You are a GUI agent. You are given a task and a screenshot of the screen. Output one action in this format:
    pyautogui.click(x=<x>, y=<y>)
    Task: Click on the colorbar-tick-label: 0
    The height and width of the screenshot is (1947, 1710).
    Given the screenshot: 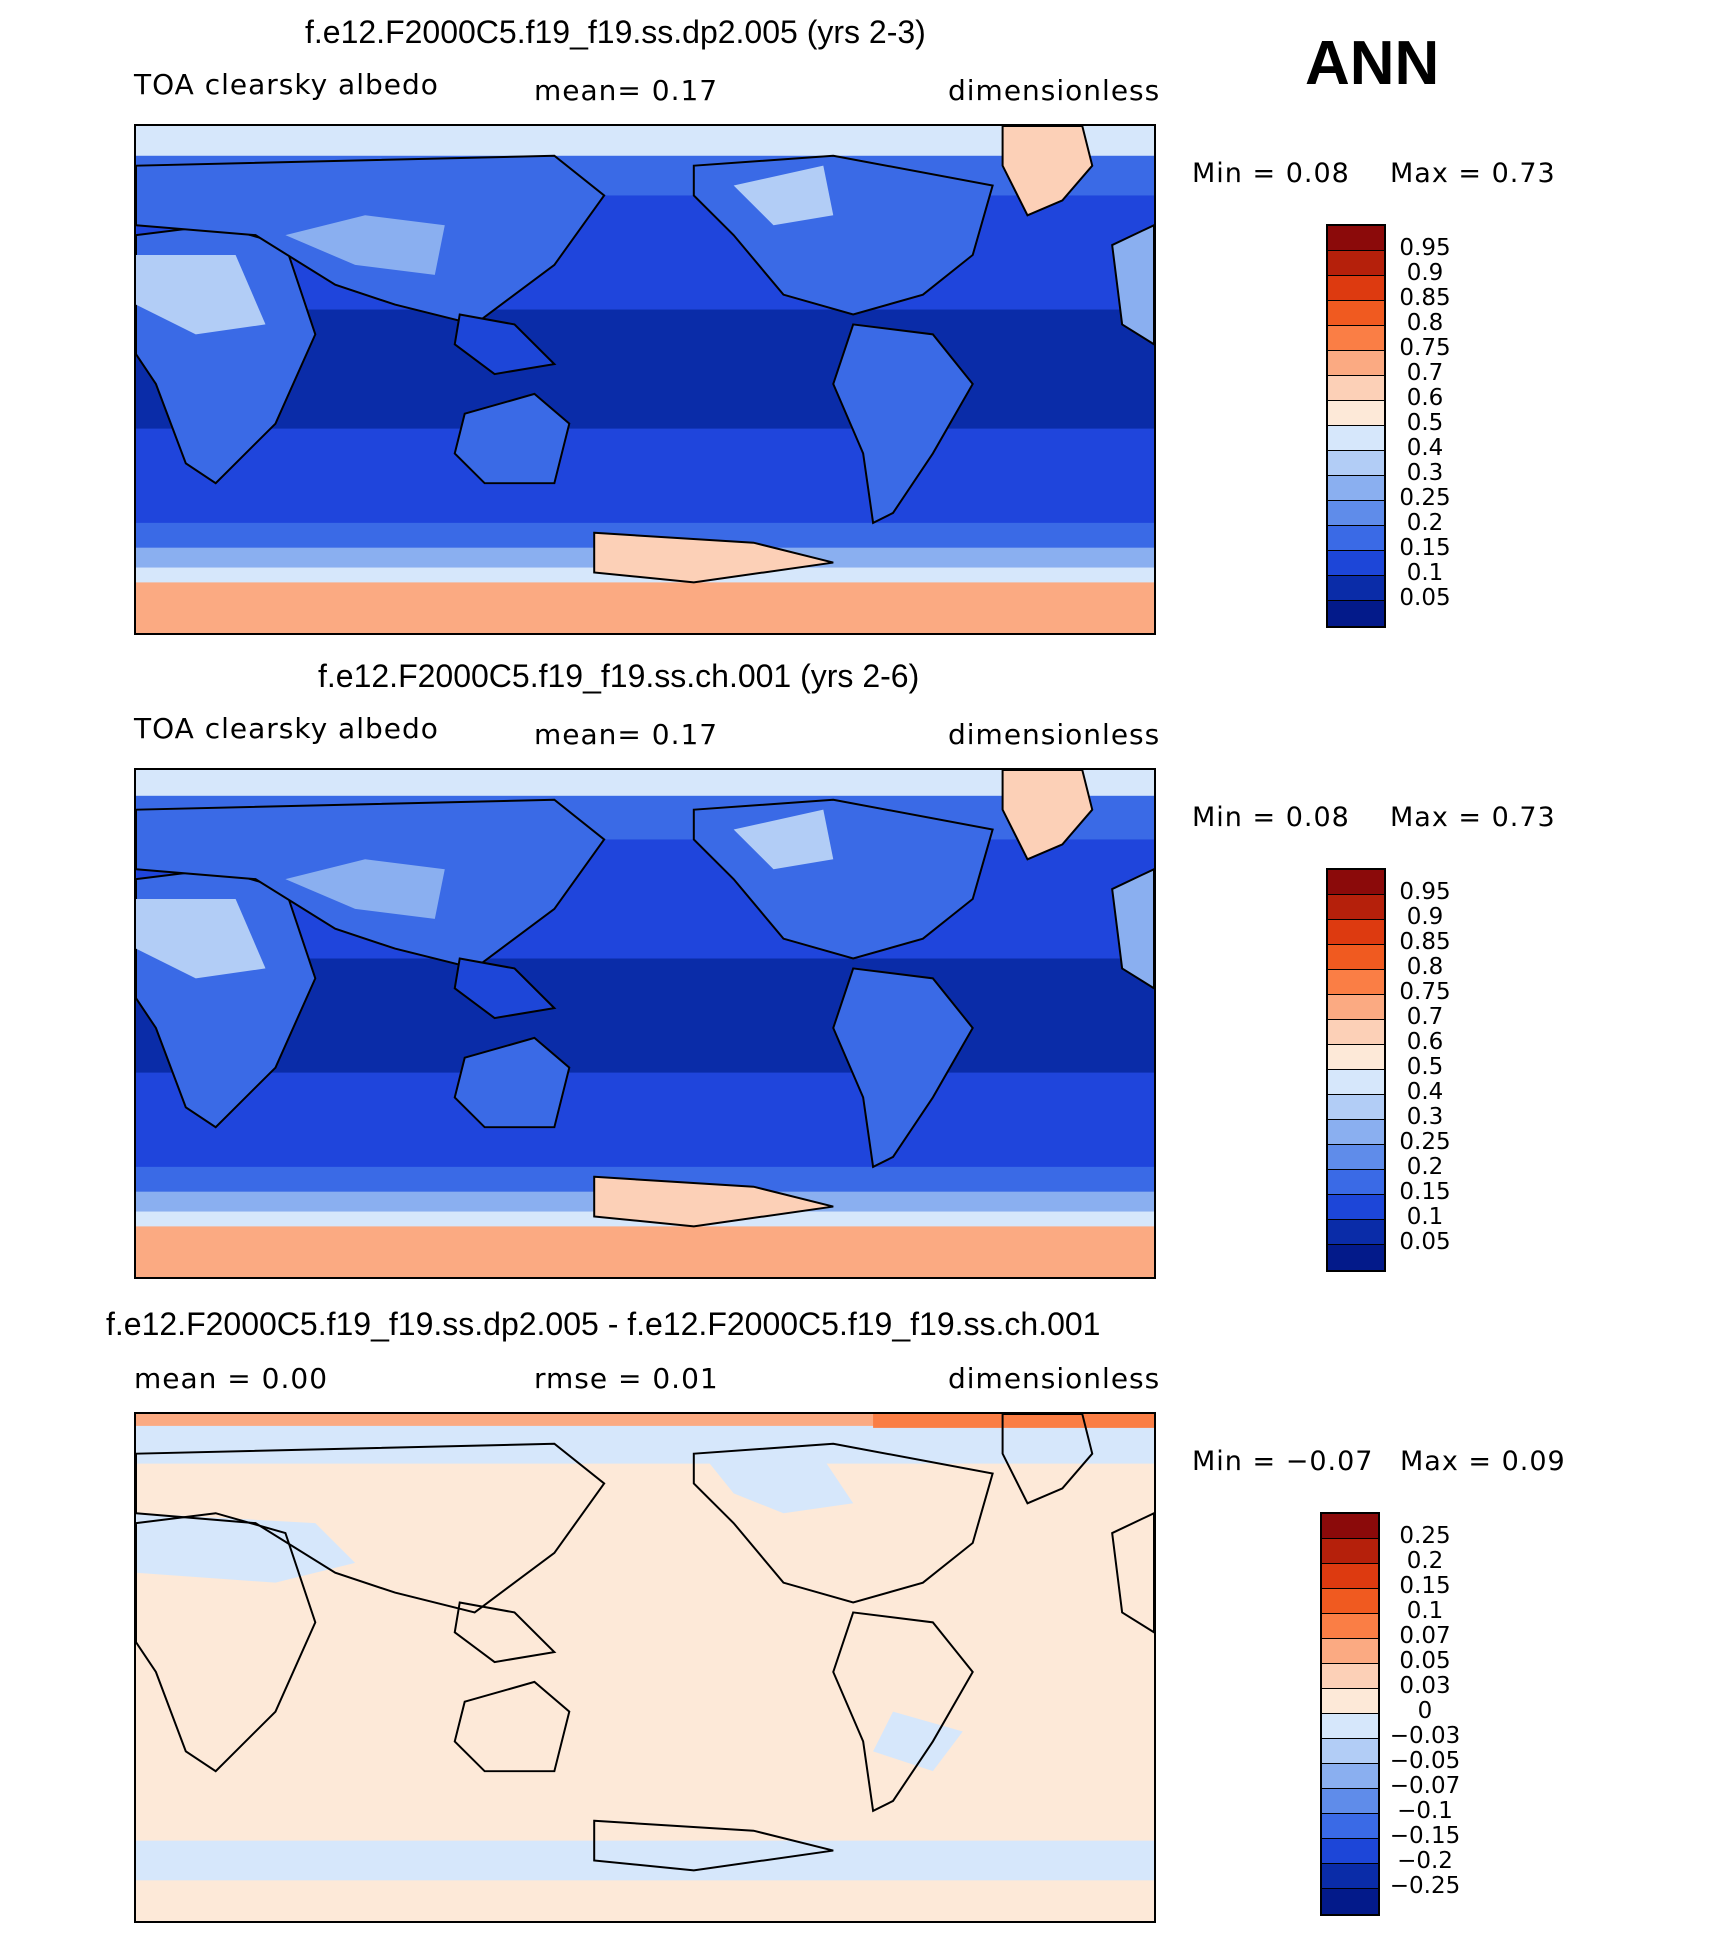 What is the action you would take?
    pyautogui.click(x=1425, y=1711)
    